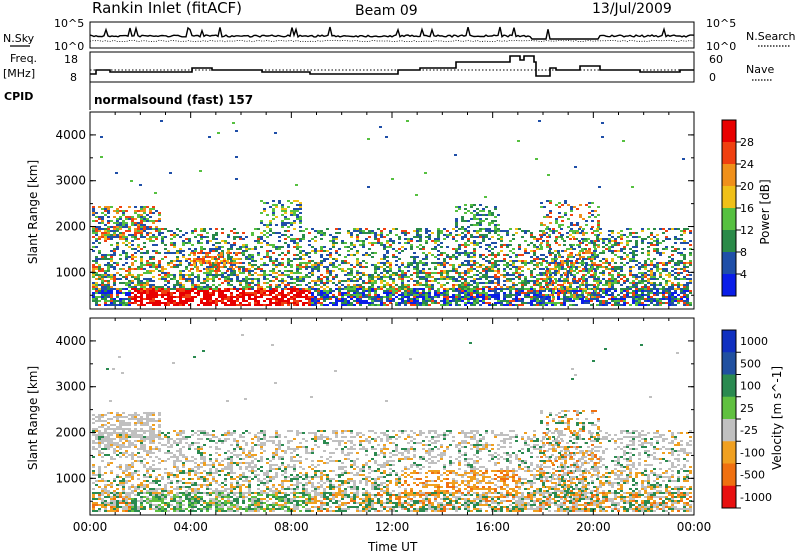 This screenshot has width=800, height=554. I want to click on power-colorbar-tick: 8, so click(743, 252).